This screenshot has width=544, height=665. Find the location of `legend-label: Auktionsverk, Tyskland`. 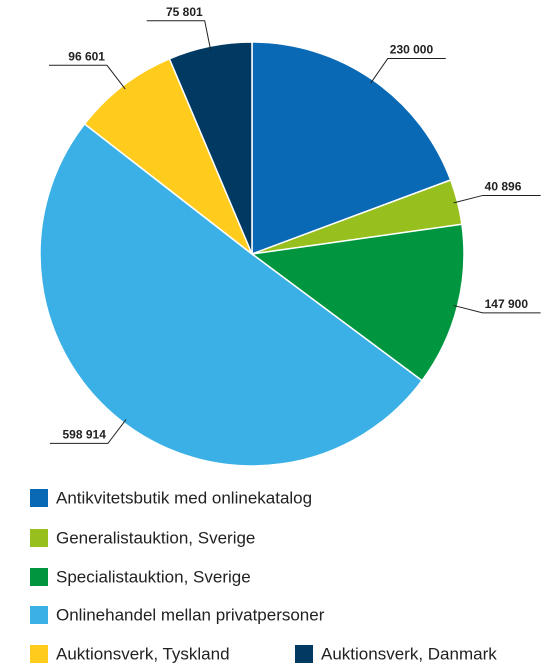

legend-label: Auktionsverk, Tyskland is located at coordinates (143, 653).